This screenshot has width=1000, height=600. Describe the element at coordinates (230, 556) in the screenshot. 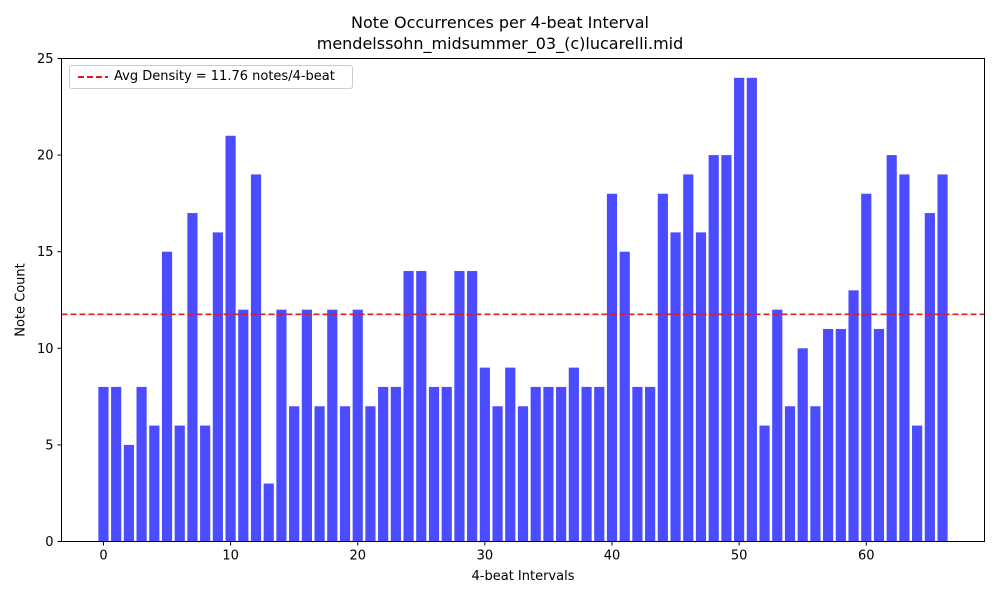

I see `x-tick-label: 10` at that location.